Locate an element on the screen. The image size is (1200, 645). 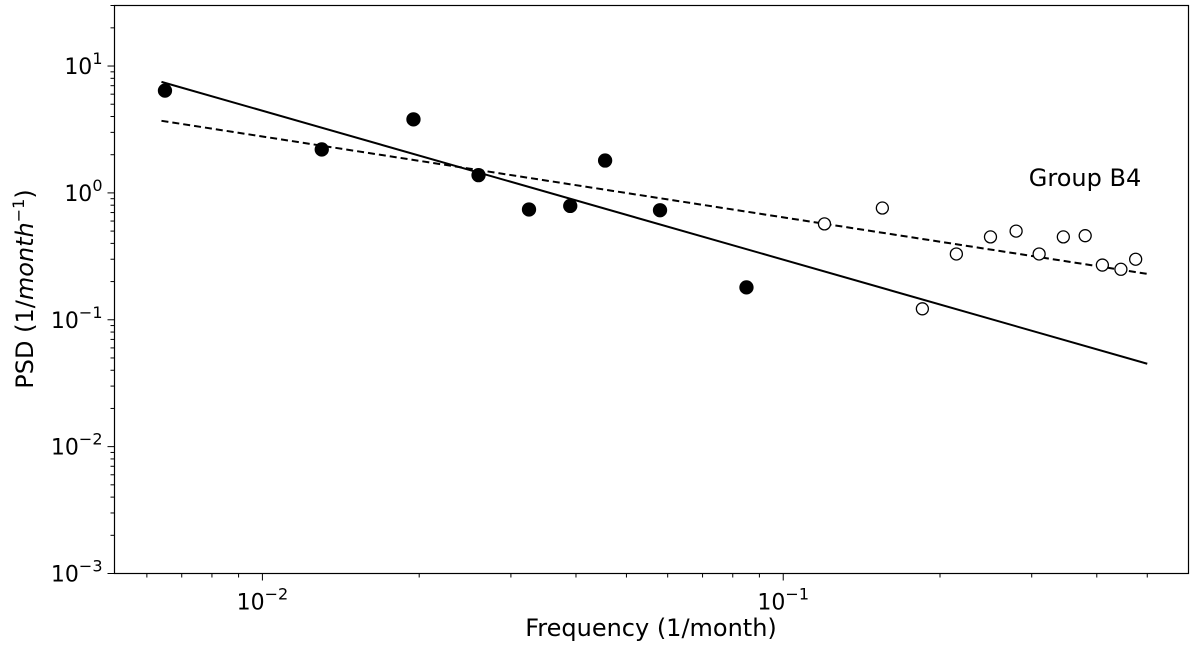
y-tick-label: 10⁰ is located at coordinates (83, 191).